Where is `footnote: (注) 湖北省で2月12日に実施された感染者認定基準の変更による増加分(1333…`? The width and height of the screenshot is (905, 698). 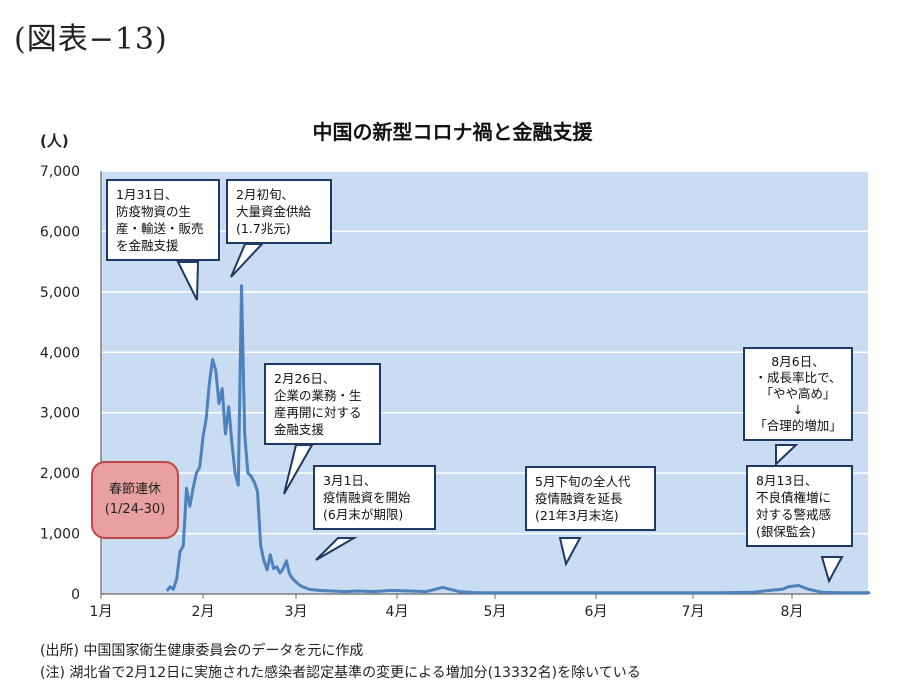
footnote: (注) 湖北省で2月12日に実施された感染者認定基準の変更による増加分(1333… is located at coordinates (340, 673).